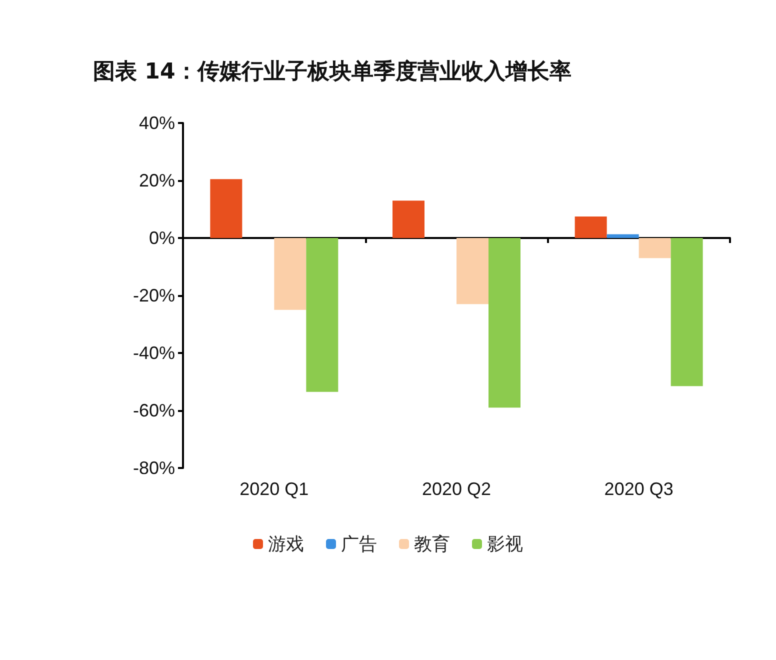 This screenshot has width=776, height=660. What do you see at coordinates (161, 238) in the screenshot?
I see `y-tick-label: 0%` at bounding box center [161, 238].